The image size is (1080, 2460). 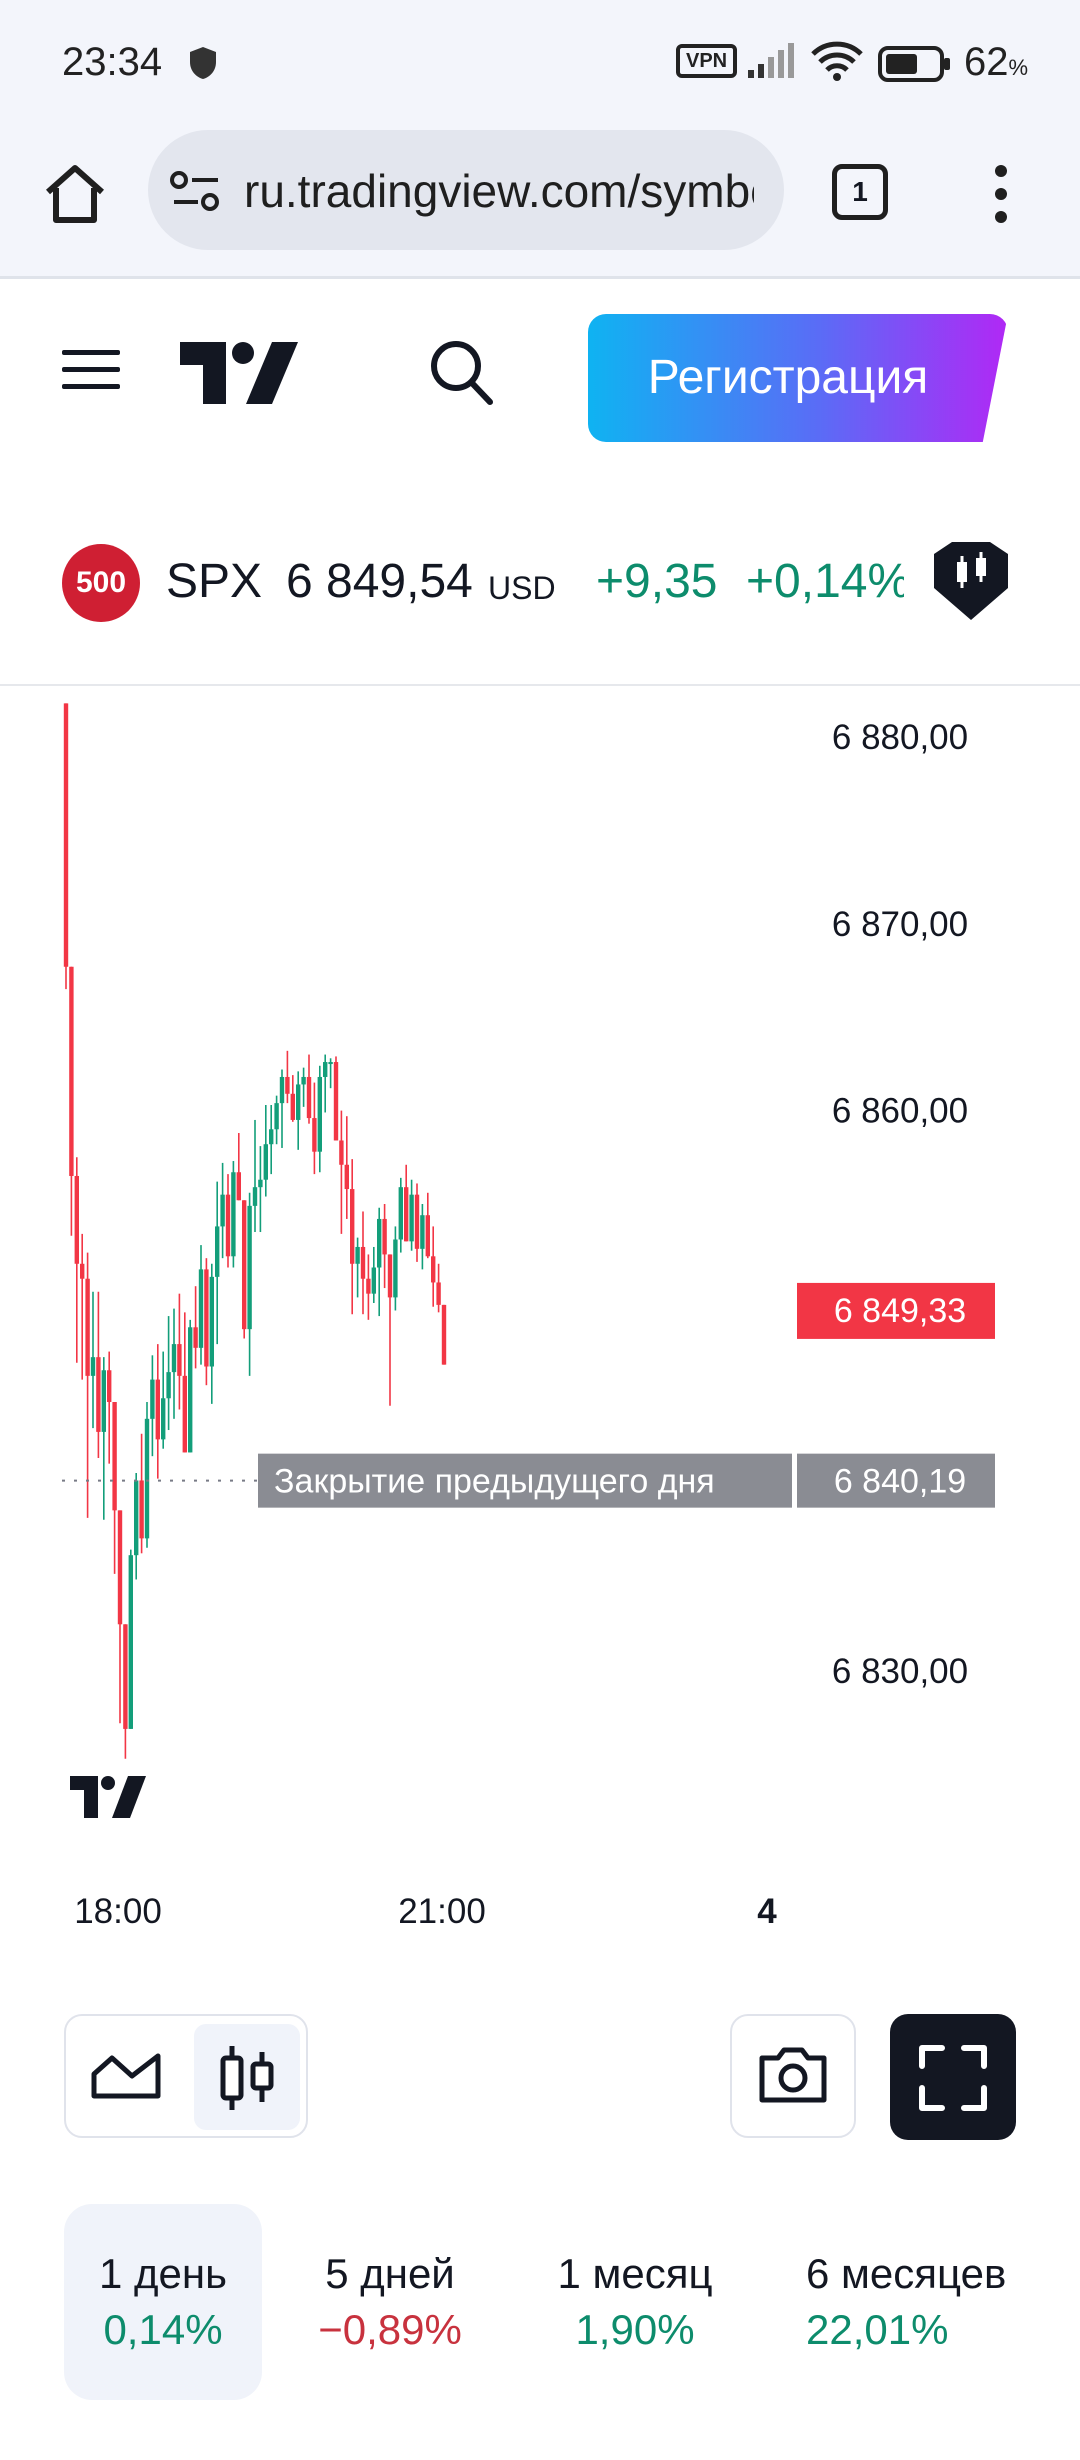 What do you see at coordinates (540, 685) in the screenshot?
I see `divider` at bounding box center [540, 685].